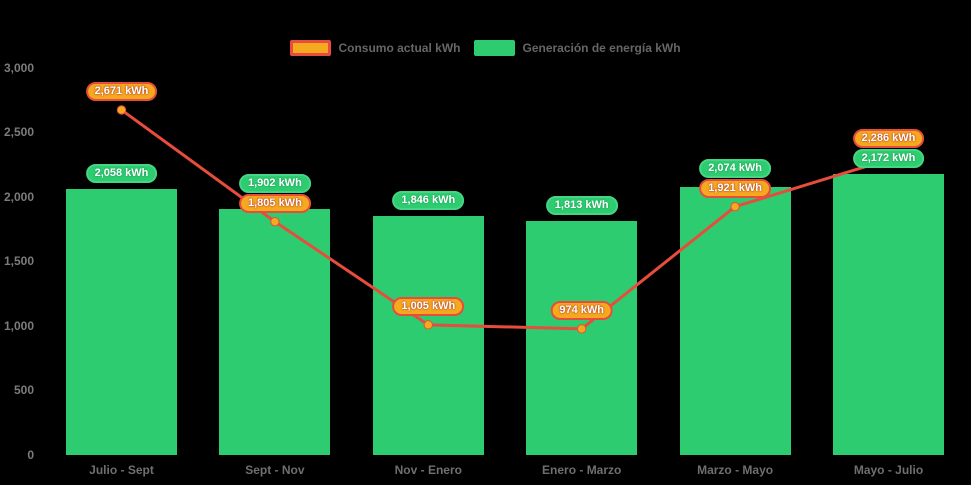 This screenshot has height=485, width=971. I want to click on y-axis-tick: 2,000, so click(18, 196).